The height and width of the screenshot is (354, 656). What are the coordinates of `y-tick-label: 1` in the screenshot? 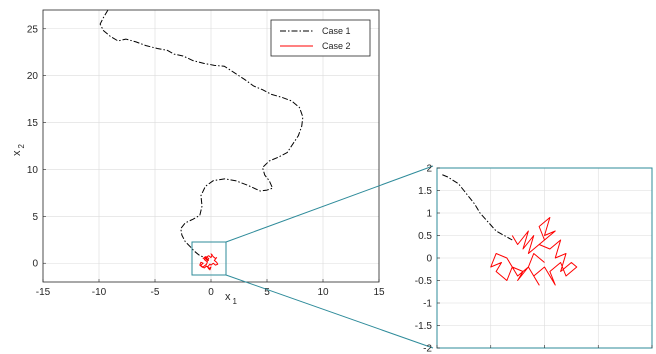 It's located at (429, 214).